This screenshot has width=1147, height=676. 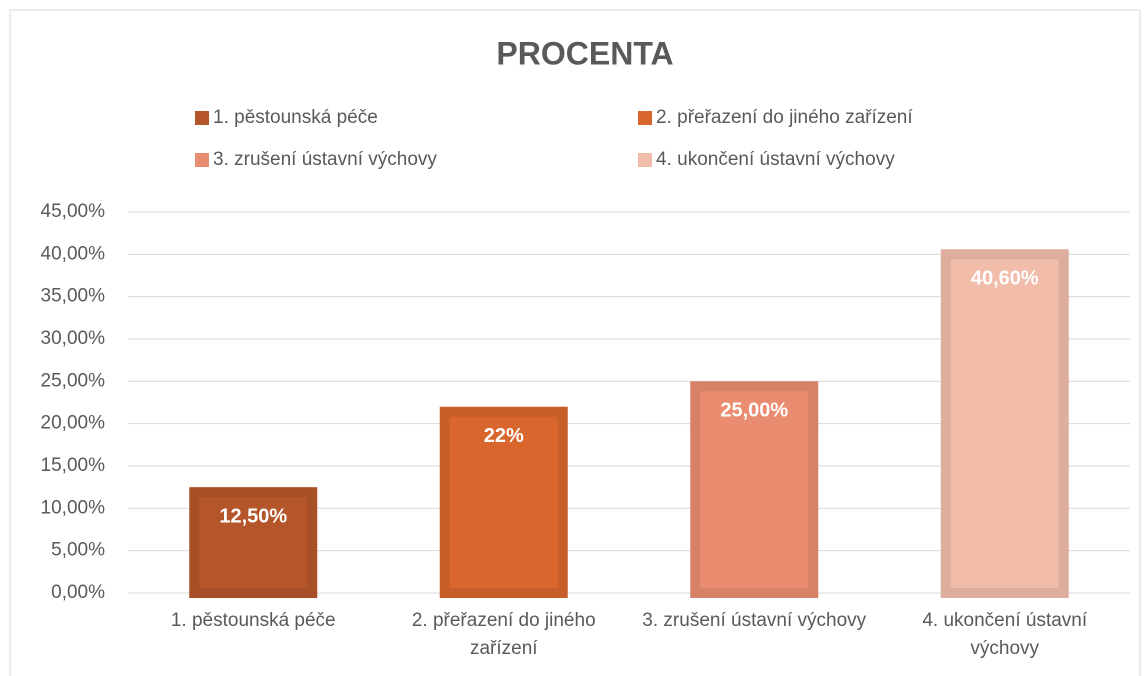 What do you see at coordinates (775, 159) in the screenshot?
I see `legend-label: 4. ukončení ústavní výchovy` at bounding box center [775, 159].